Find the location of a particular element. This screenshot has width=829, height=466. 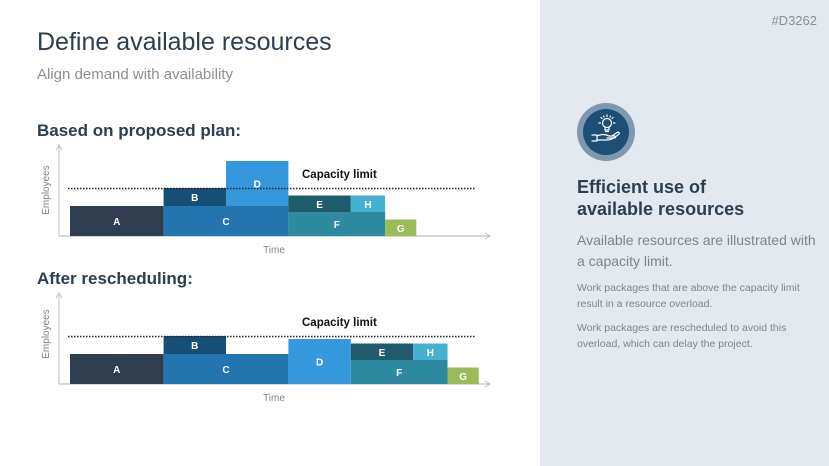

section-heading-after-rescheduling: After rescheduling: is located at coordinates (115, 278).